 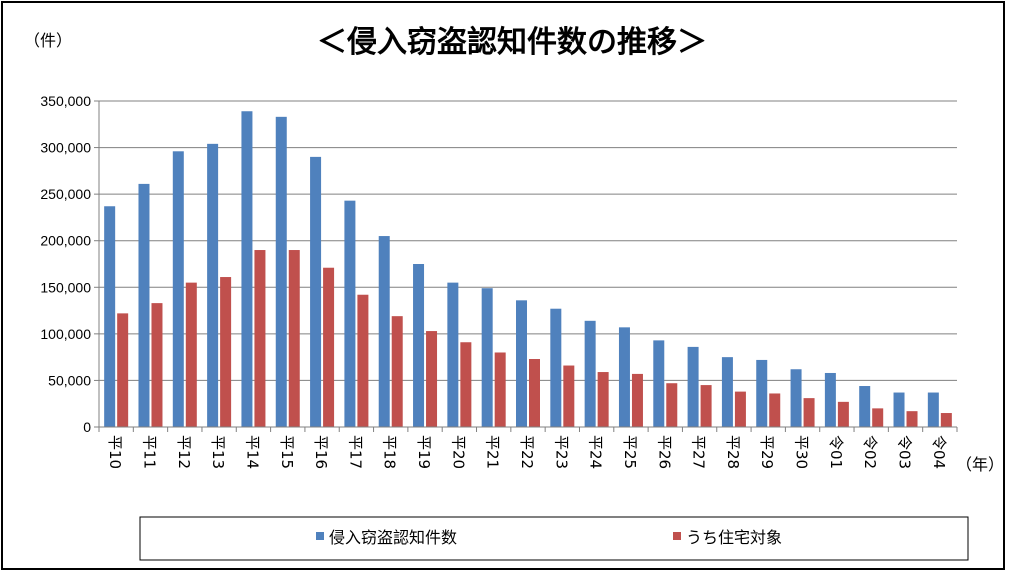 What do you see at coordinates (980, 464) in the screenshot?
I see `x-axis-unit-label: （年）` at bounding box center [980, 464].